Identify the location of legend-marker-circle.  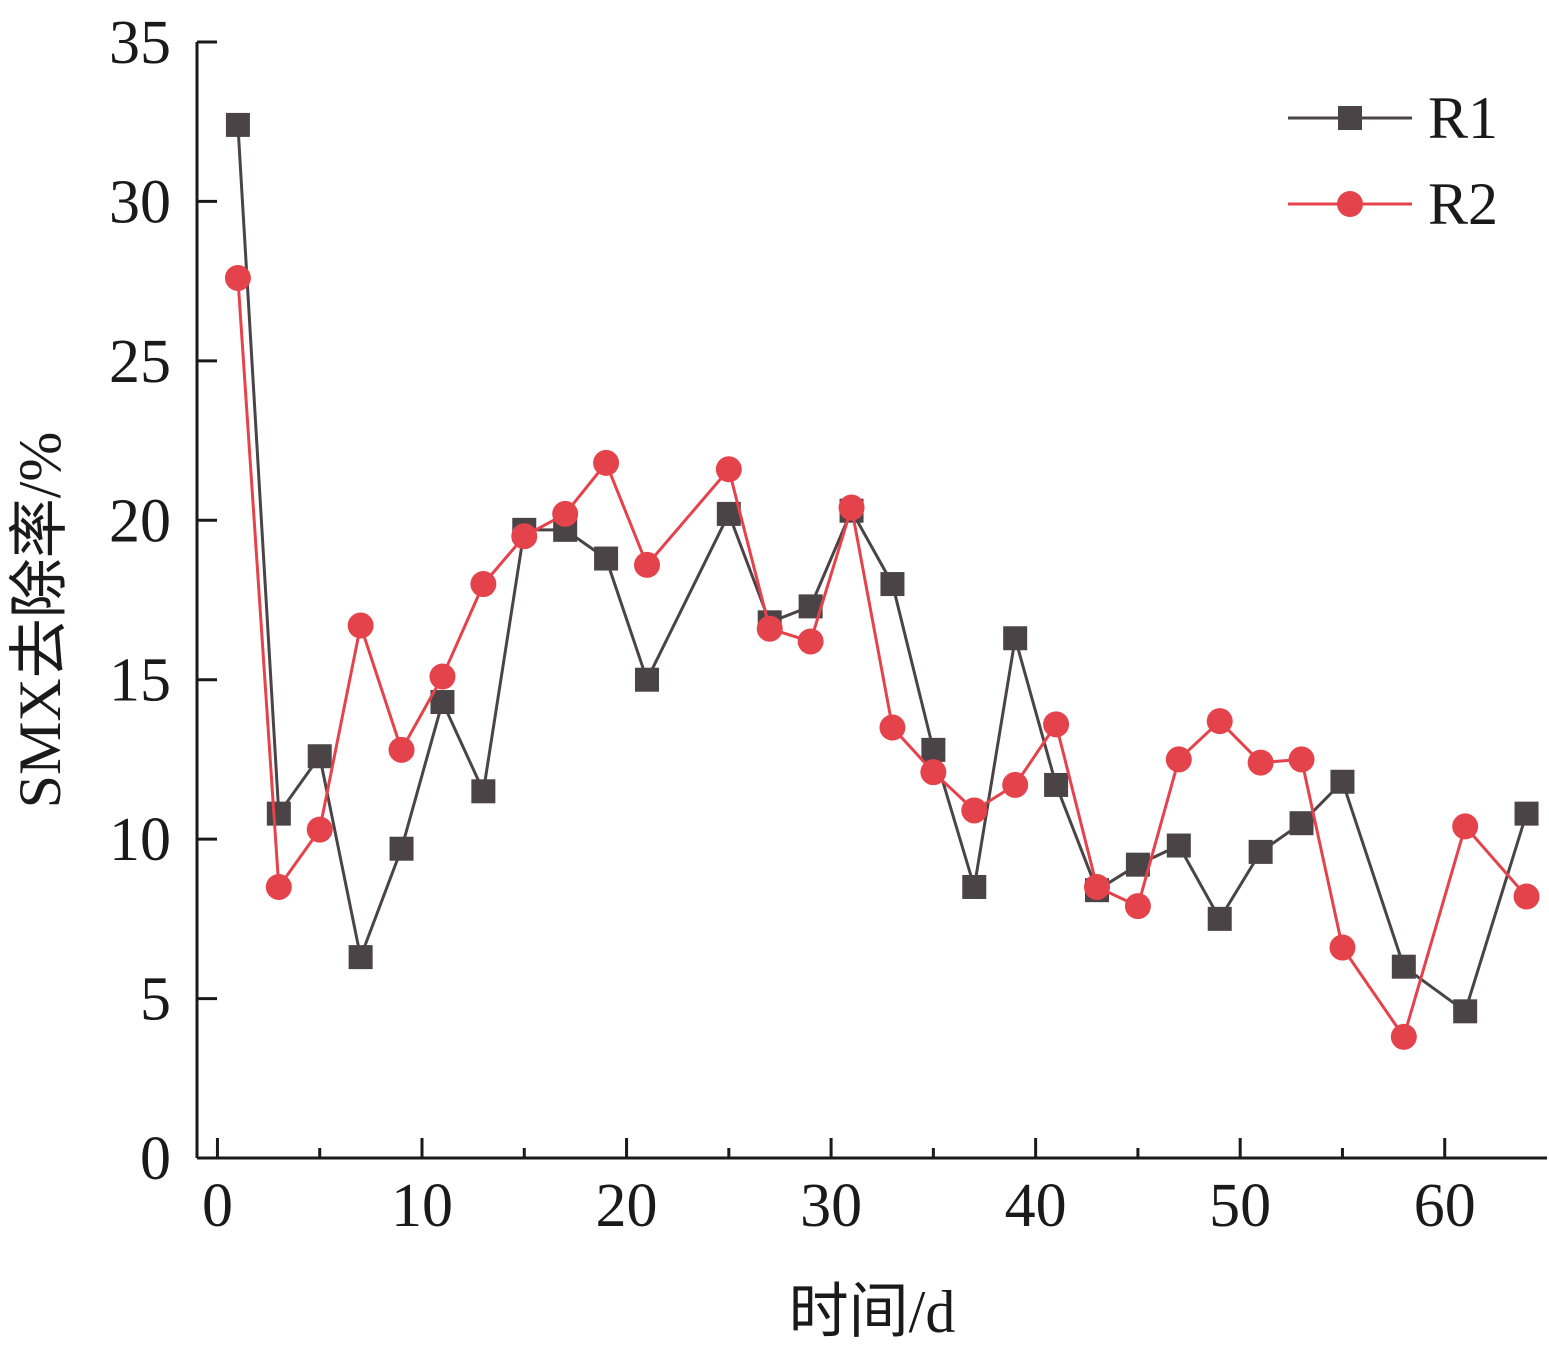
(1350, 204).